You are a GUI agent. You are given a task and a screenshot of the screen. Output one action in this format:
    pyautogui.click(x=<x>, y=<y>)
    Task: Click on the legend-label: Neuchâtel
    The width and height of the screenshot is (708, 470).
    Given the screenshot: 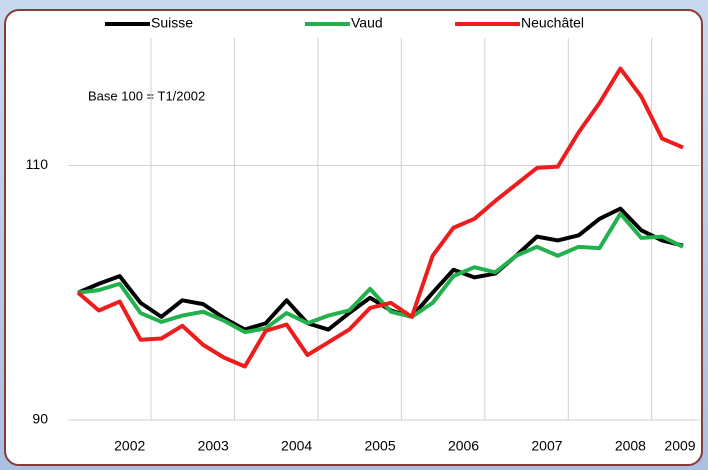 What is the action you would take?
    pyautogui.click(x=552, y=23)
    